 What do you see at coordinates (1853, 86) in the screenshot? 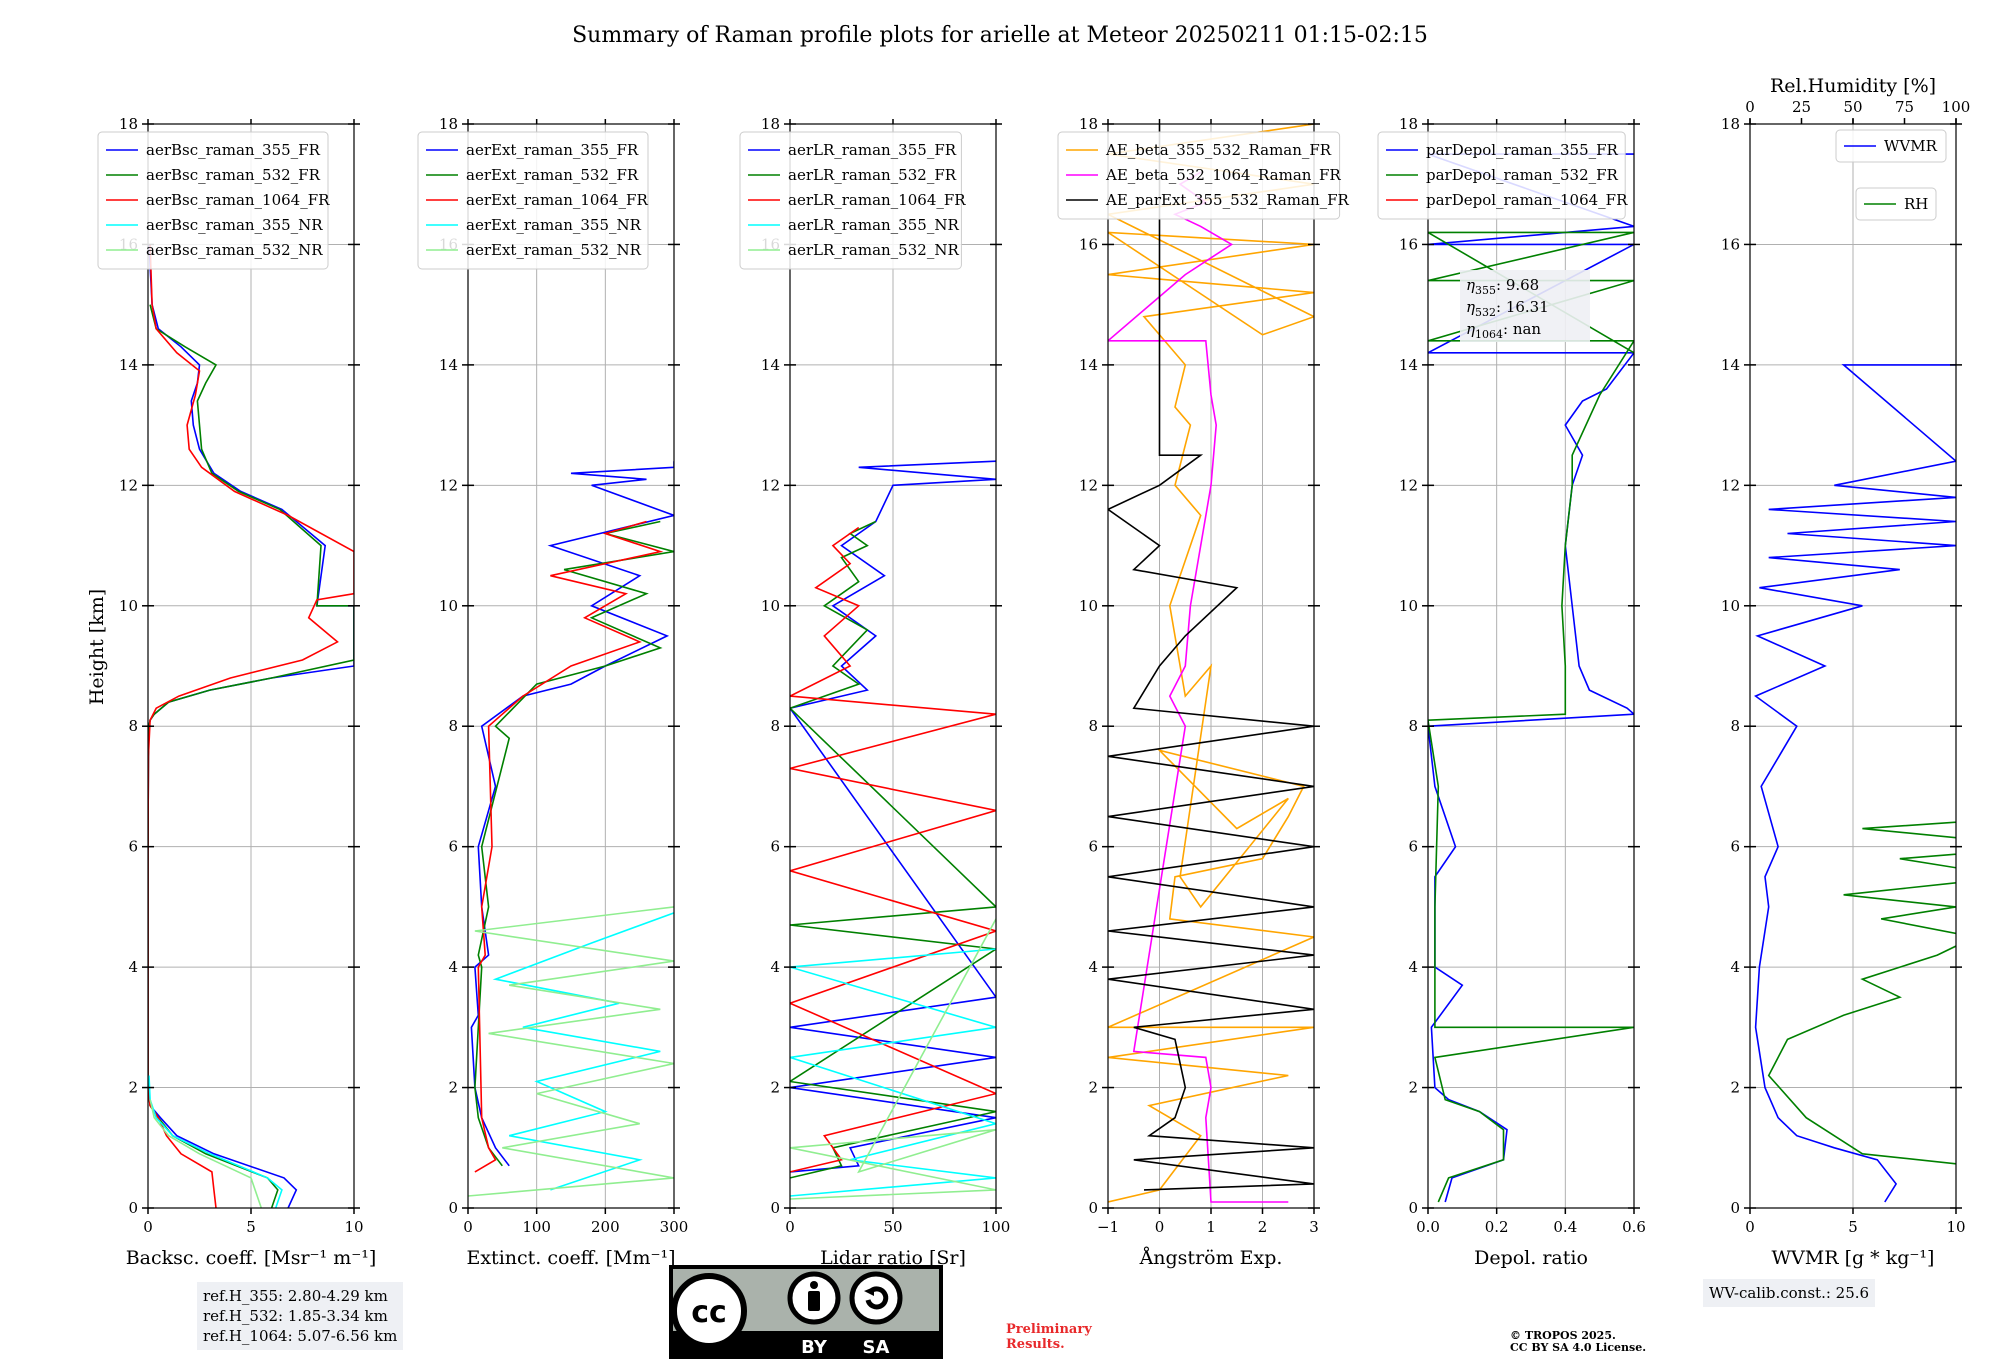
I see `top-x-axis-label: Rel.Humidity [%]` at bounding box center [1853, 86].